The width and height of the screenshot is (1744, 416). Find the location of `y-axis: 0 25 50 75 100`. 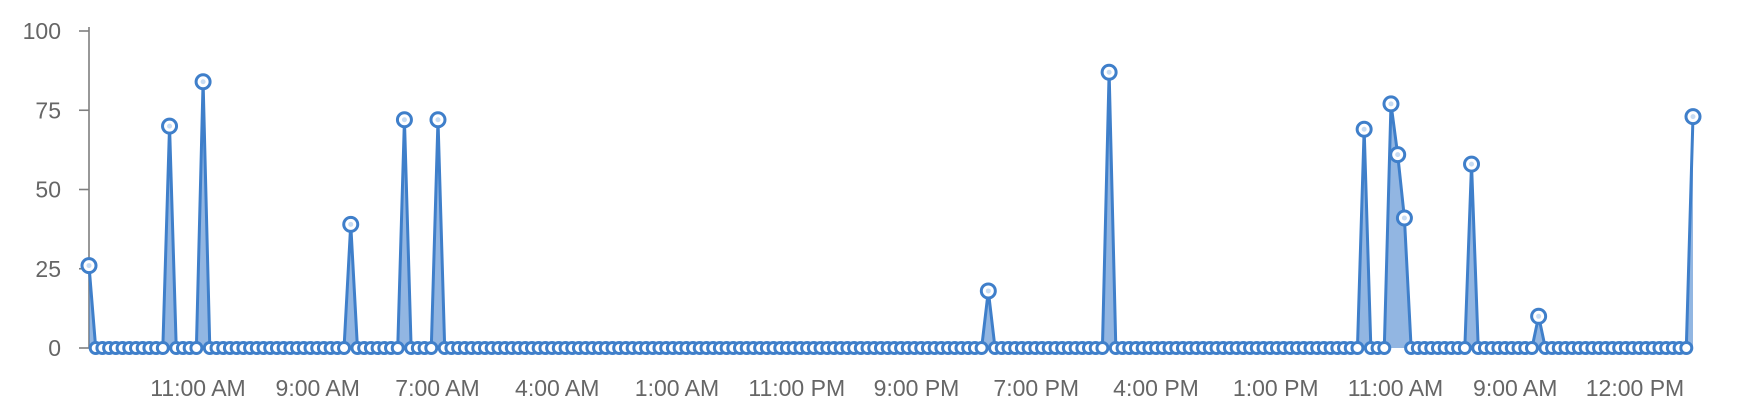

y-axis: 0 25 50 75 100 is located at coordinates (56, 189).